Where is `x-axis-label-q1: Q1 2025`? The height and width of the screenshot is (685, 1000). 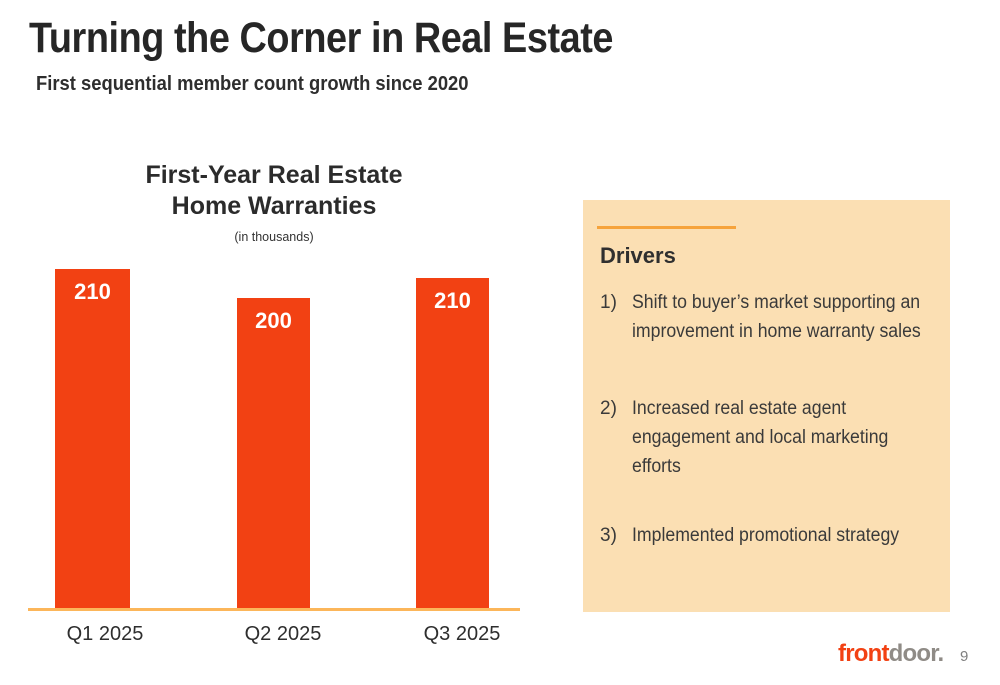 x-axis-label-q1: Q1 2025 is located at coordinates (105, 634).